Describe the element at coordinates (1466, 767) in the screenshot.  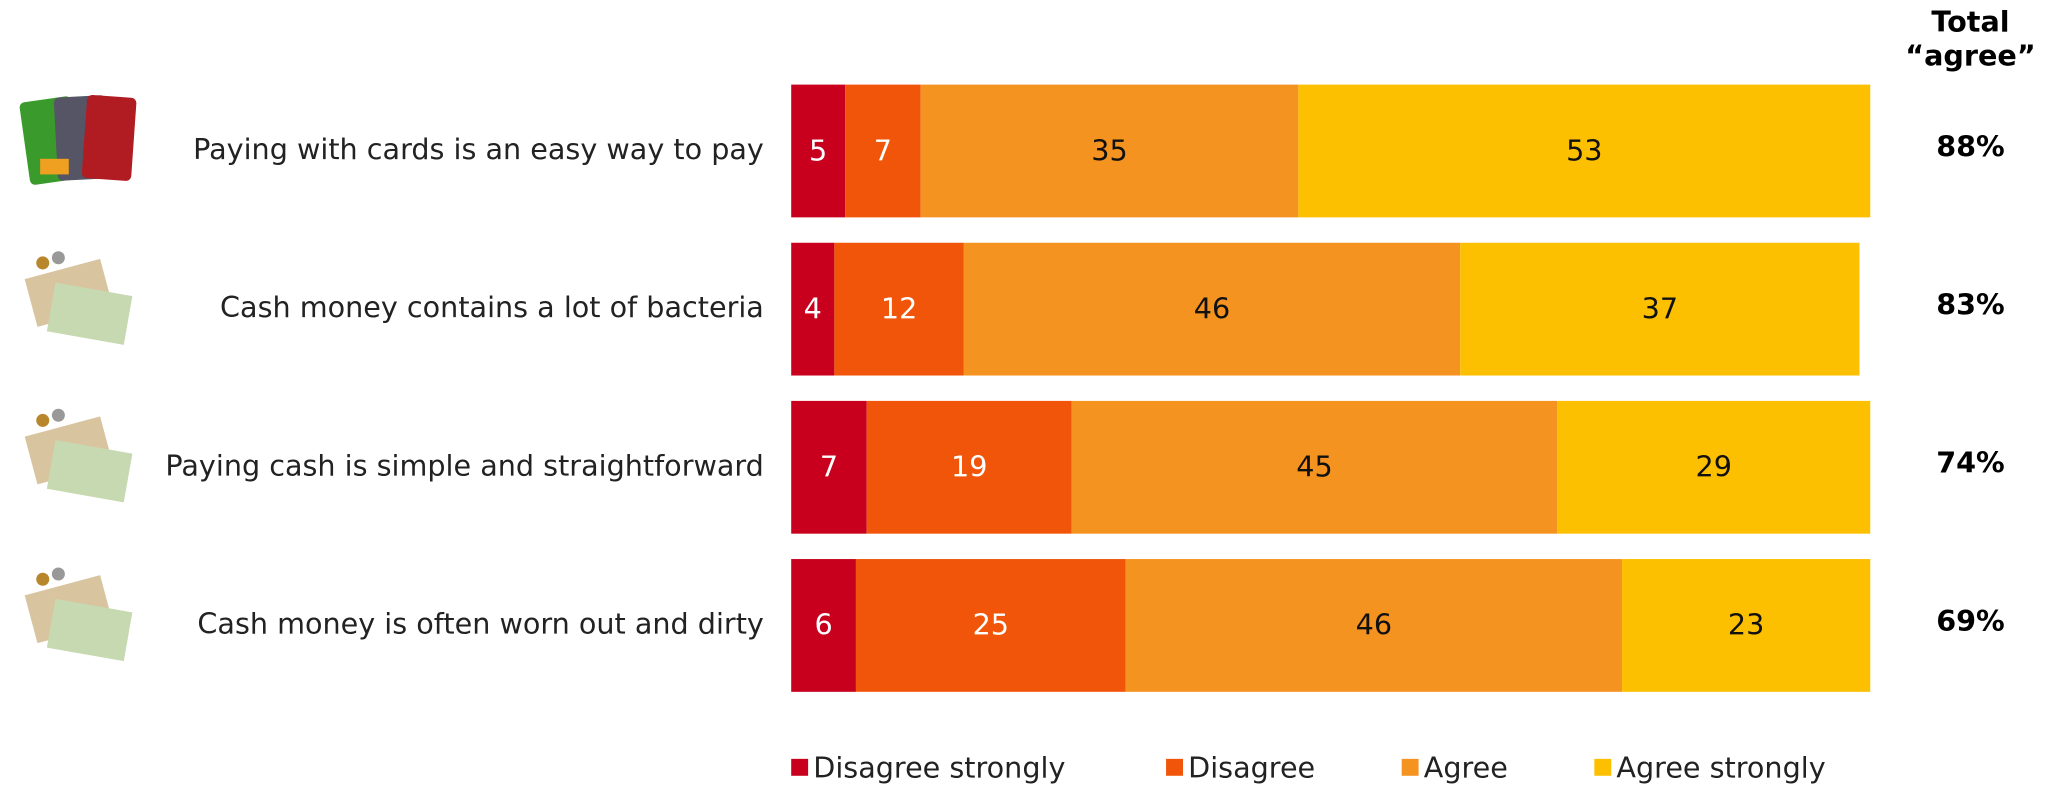
I see `legend-label: Agree` at that location.